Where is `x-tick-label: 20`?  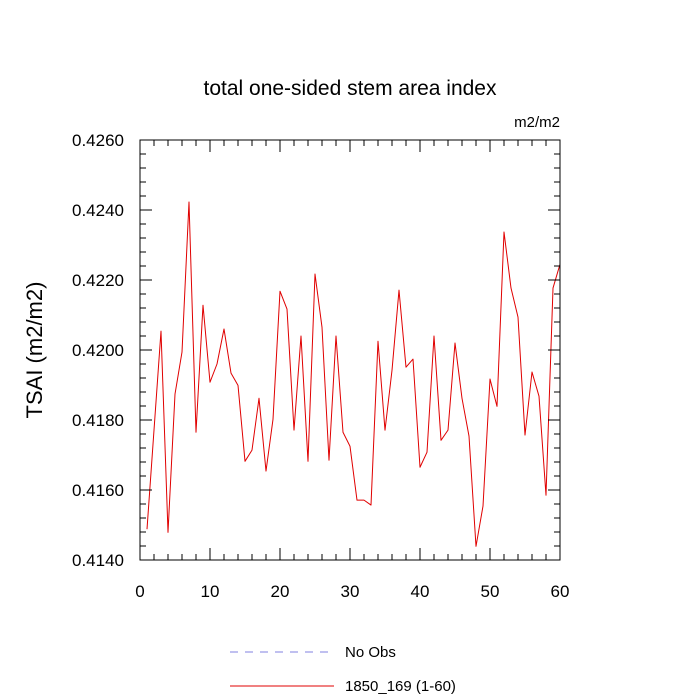
x-tick-label: 20 is located at coordinates (280, 591).